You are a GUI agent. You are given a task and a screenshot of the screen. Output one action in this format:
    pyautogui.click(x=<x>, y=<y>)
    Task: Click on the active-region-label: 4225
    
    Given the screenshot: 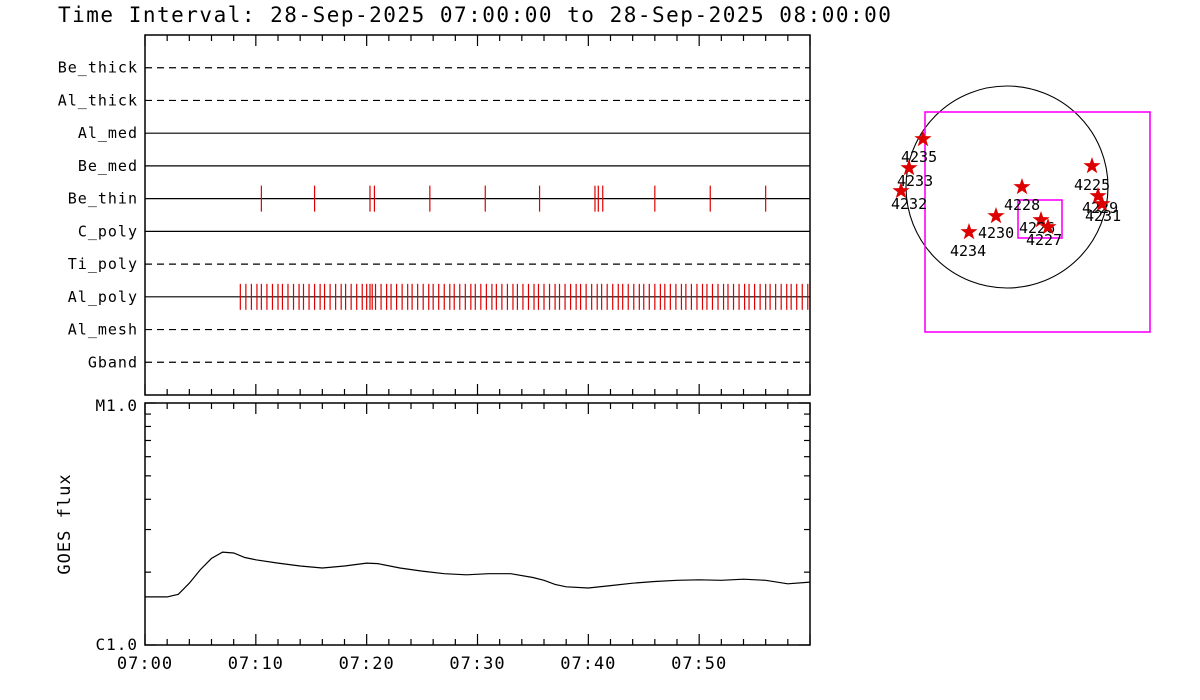 What is the action you would take?
    pyautogui.click(x=1092, y=185)
    